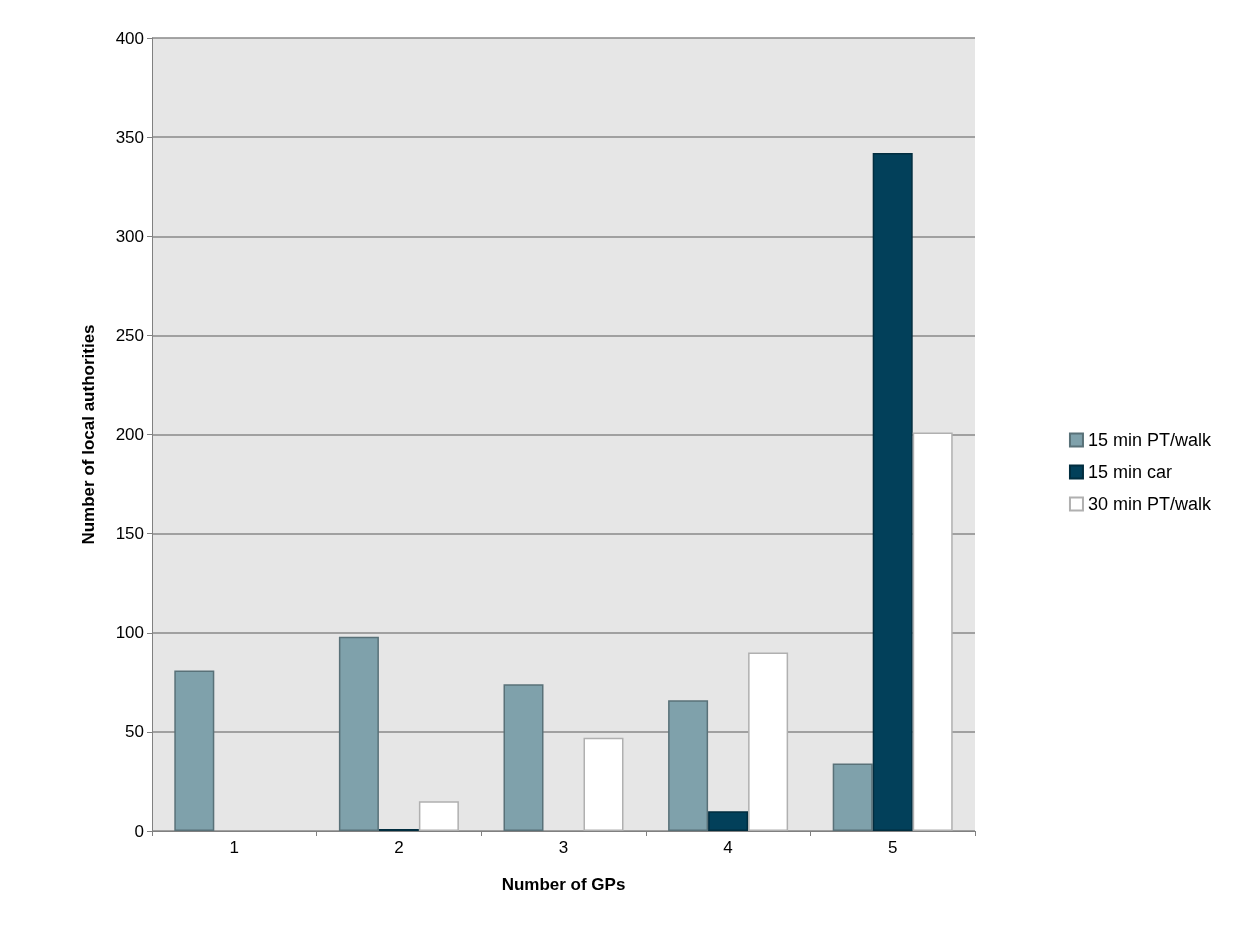 Image resolution: width=1238 pixels, height=944 pixels. I want to click on y-axis-title: Number of local authorities, so click(88, 434).